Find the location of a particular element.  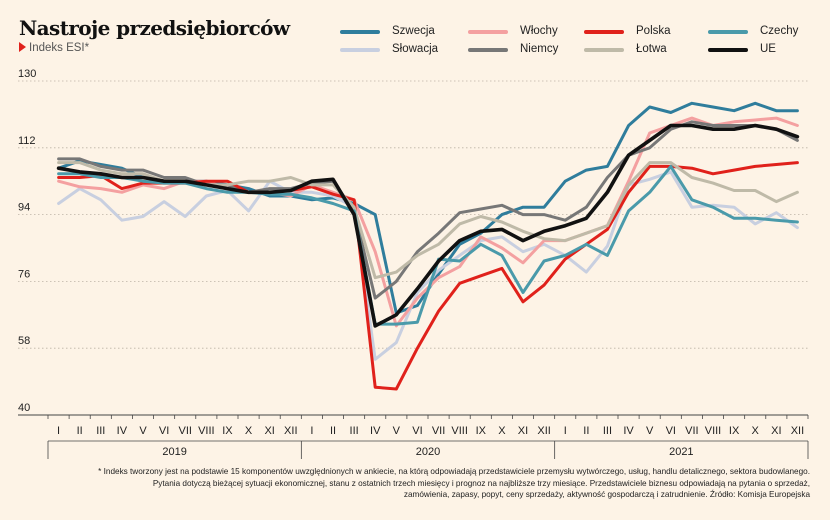

legend-label: Szwecja is located at coordinates (413, 31).